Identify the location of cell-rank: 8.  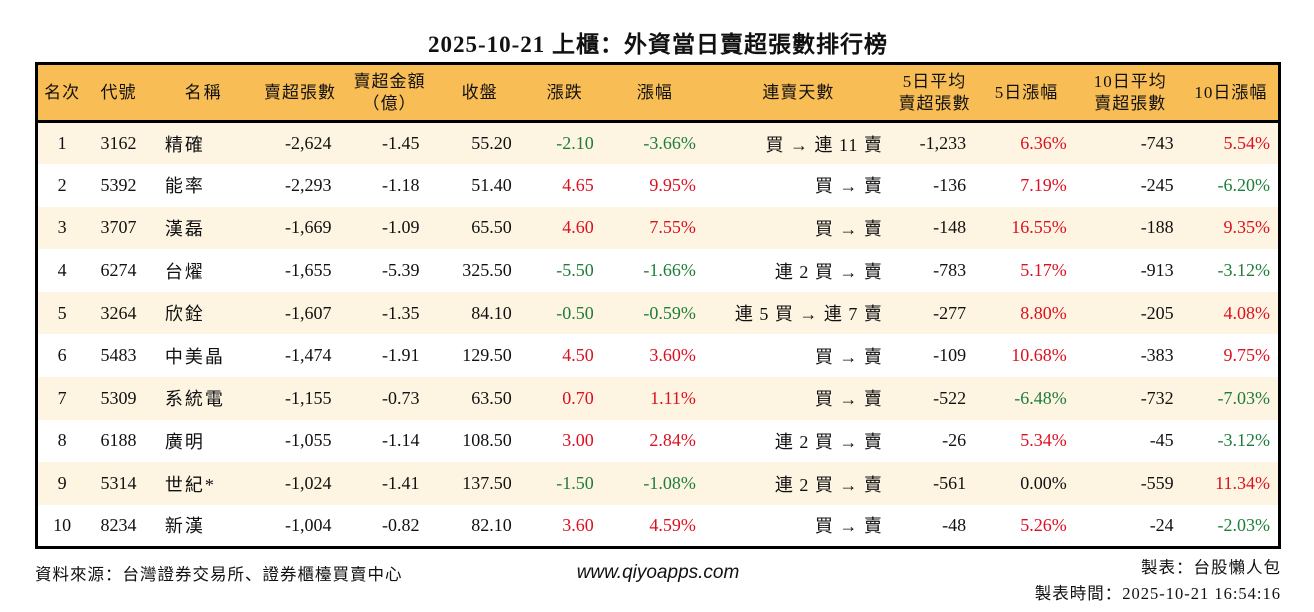
(62, 440).